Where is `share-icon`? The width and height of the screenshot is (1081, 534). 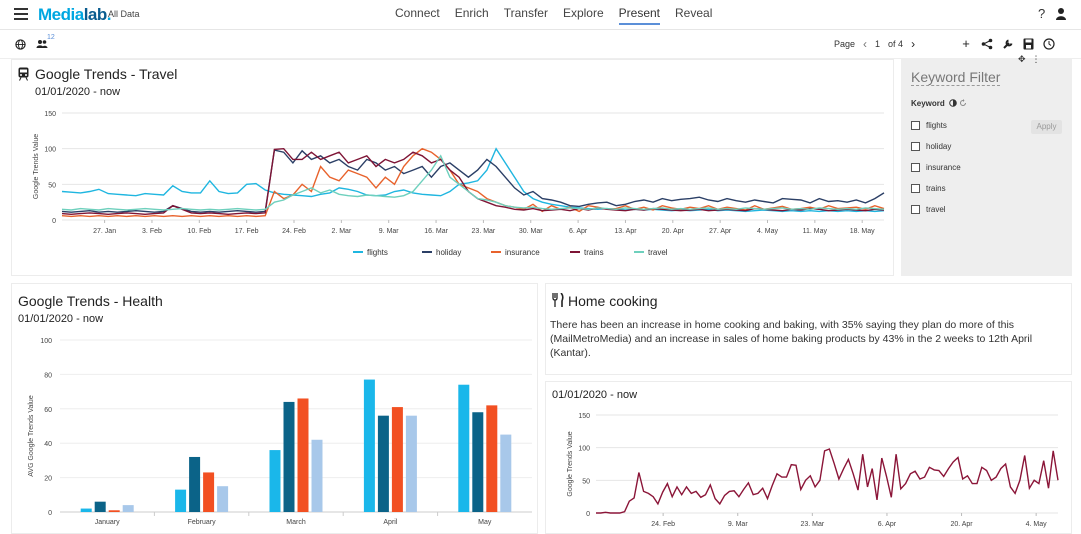 share-icon is located at coordinates (987, 44).